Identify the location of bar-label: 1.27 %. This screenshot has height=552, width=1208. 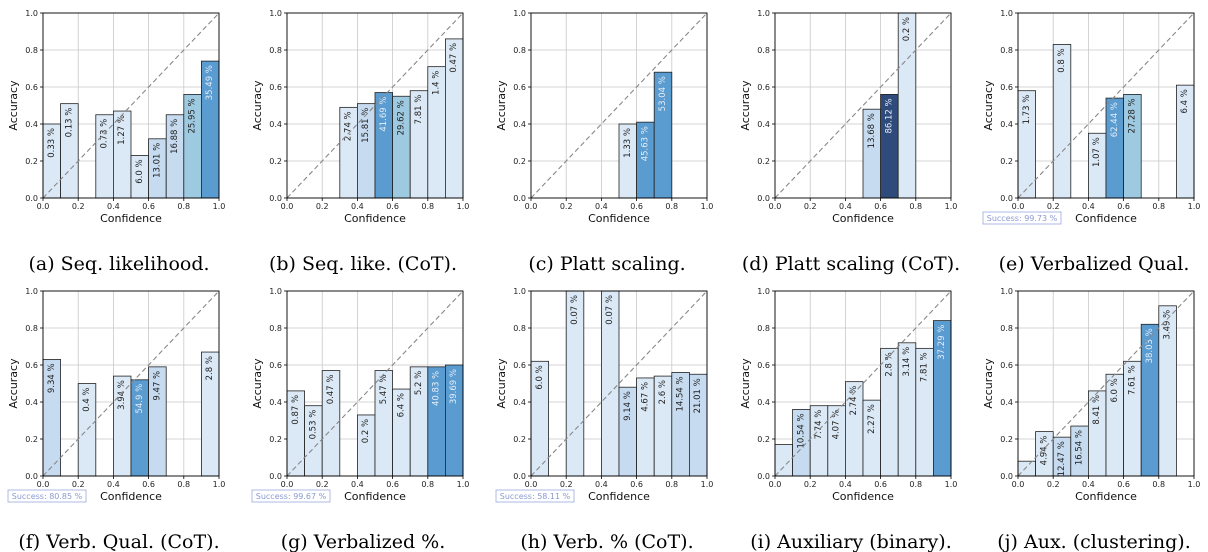
(122, 130).